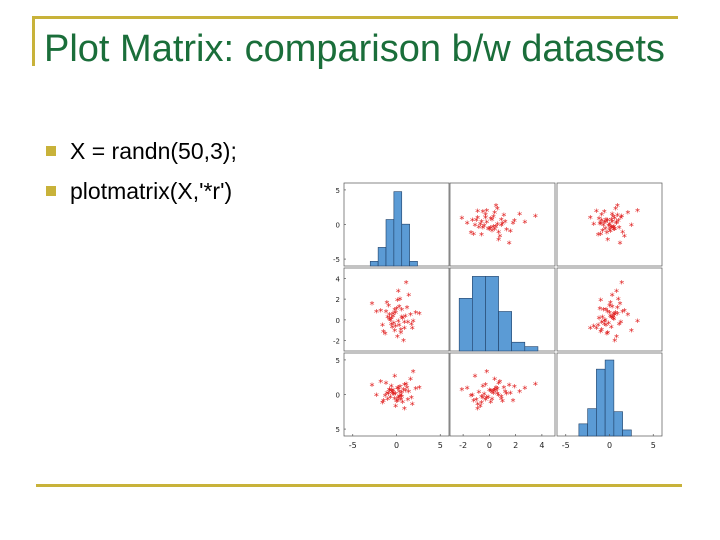 This screenshot has height=540, width=720. What do you see at coordinates (515, 445) in the screenshot?
I see `x-tick-label: 2` at bounding box center [515, 445].